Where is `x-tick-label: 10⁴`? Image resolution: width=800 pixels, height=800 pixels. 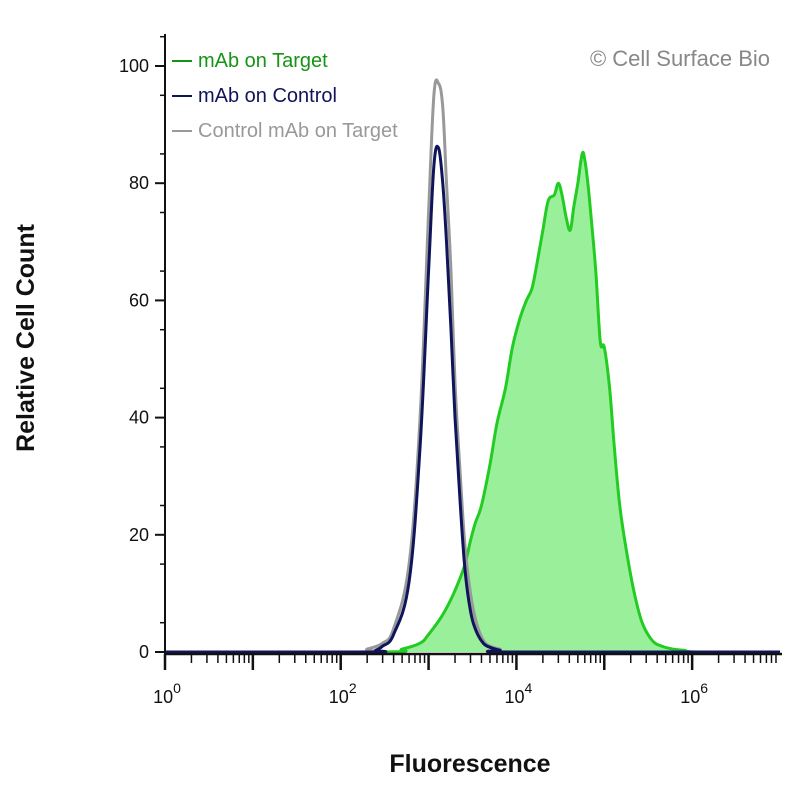
x-tick-label: 10⁴ is located at coordinates (519, 693).